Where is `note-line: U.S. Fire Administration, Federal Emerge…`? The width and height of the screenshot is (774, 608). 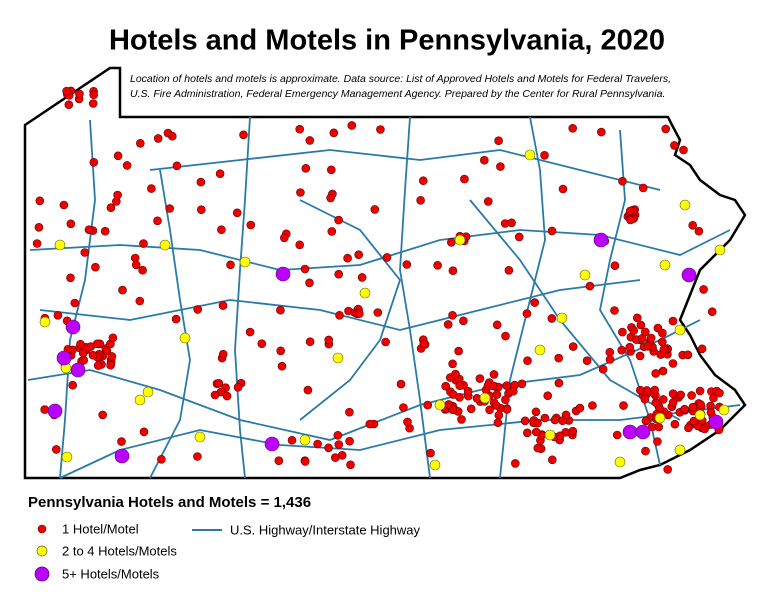 note-line: U.S. Fire Administration, Federal Emerge… is located at coordinates (397, 94).